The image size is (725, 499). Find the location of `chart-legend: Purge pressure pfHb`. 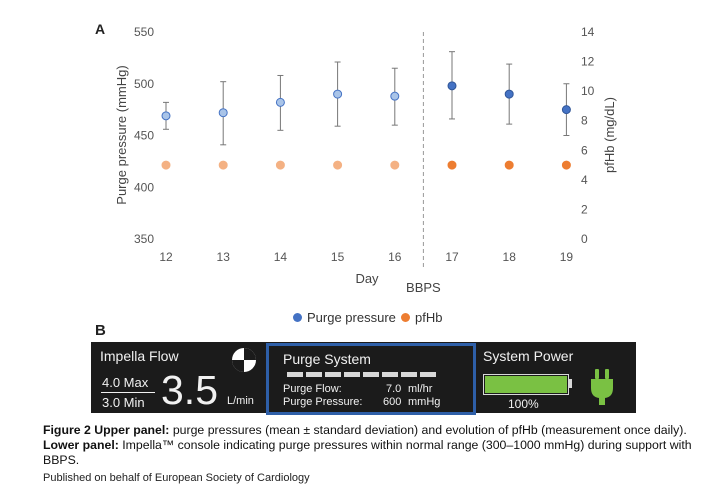

chart-legend: Purge pressure pfHb is located at coordinates (362, 319).